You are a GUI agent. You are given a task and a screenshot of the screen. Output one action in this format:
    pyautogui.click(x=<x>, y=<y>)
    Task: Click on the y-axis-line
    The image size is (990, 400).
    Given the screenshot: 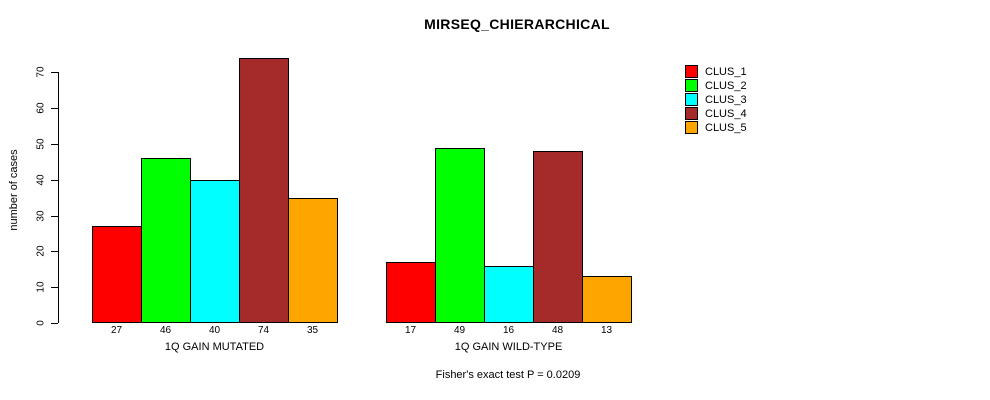 What is the action you would take?
    pyautogui.click(x=58, y=197)
    